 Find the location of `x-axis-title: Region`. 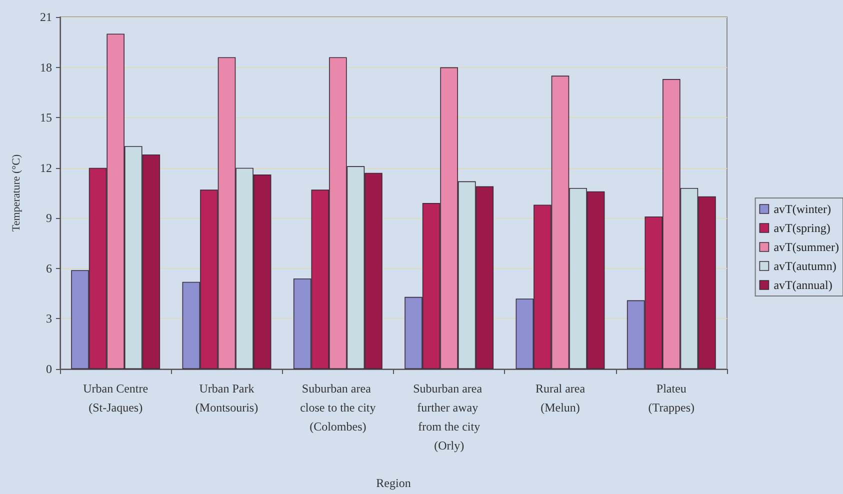

x-axis-title: Region is located at coordinates (393, 483).